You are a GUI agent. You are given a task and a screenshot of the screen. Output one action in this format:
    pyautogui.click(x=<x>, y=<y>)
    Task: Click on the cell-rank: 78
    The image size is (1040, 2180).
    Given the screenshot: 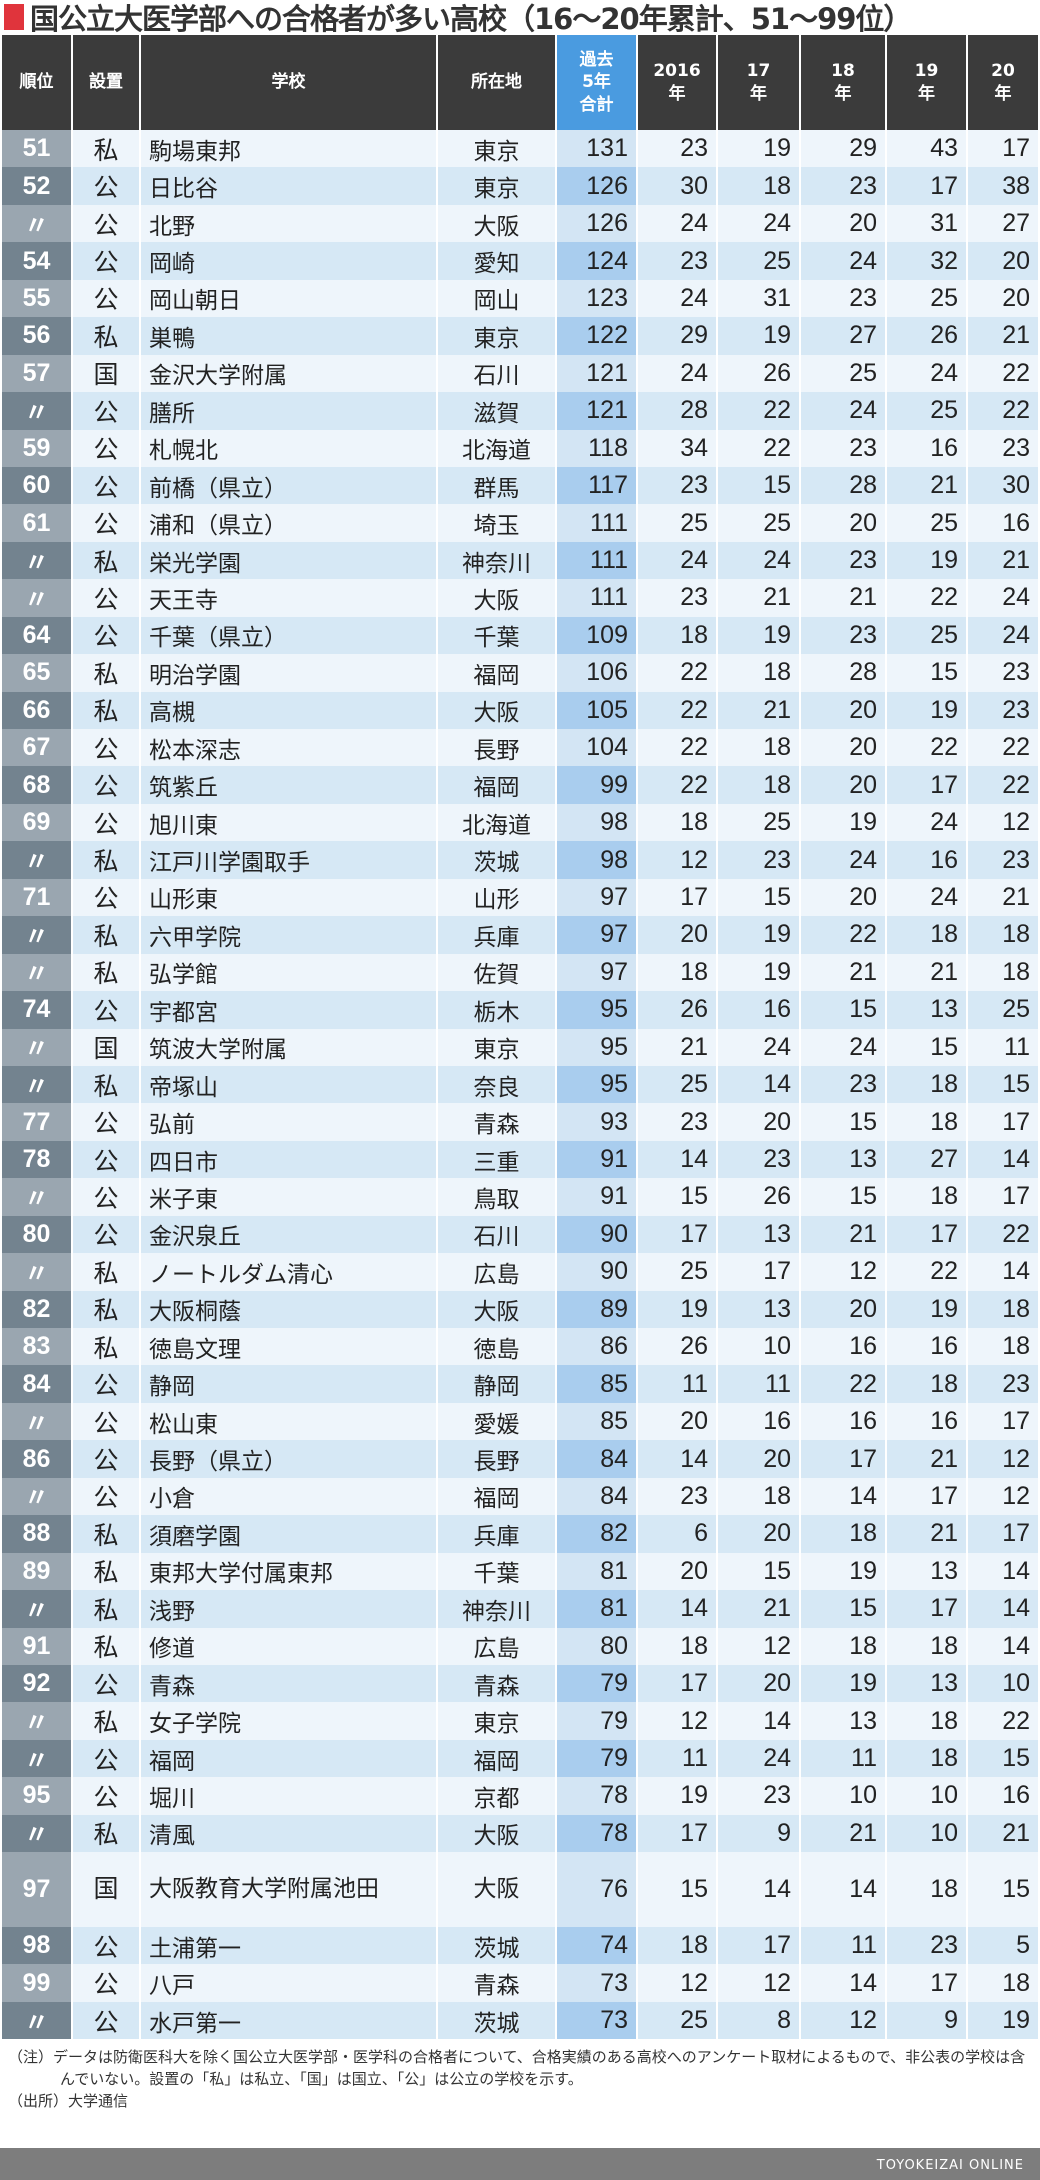 What is the action you would take?
    pyautogui.click(x=37, y=1159)
    